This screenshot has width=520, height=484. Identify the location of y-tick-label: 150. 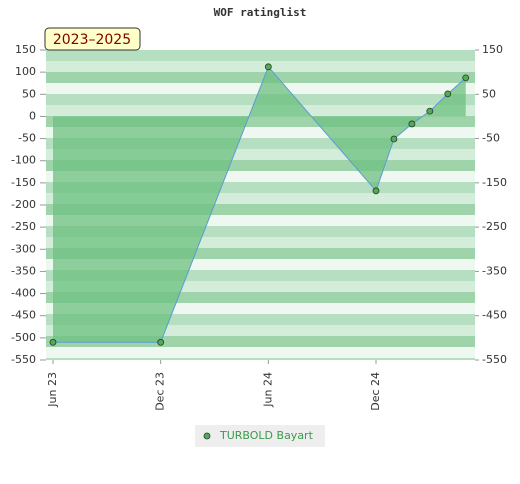
(25, 49).